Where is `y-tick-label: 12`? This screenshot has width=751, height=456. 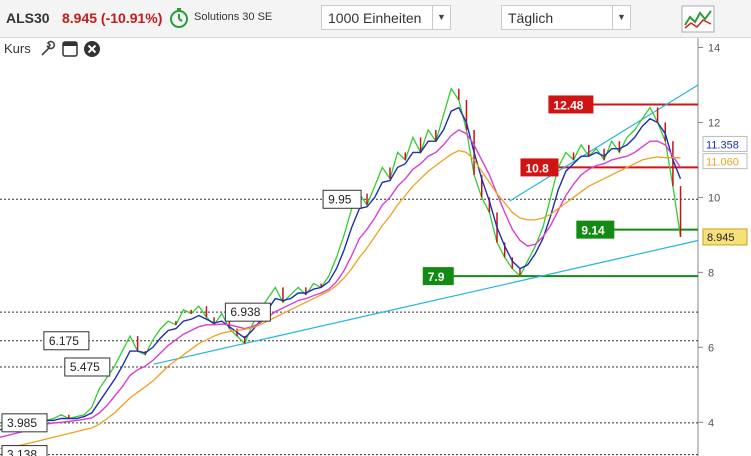
y-tick-label: 12 is located at coordinates (714, 123).